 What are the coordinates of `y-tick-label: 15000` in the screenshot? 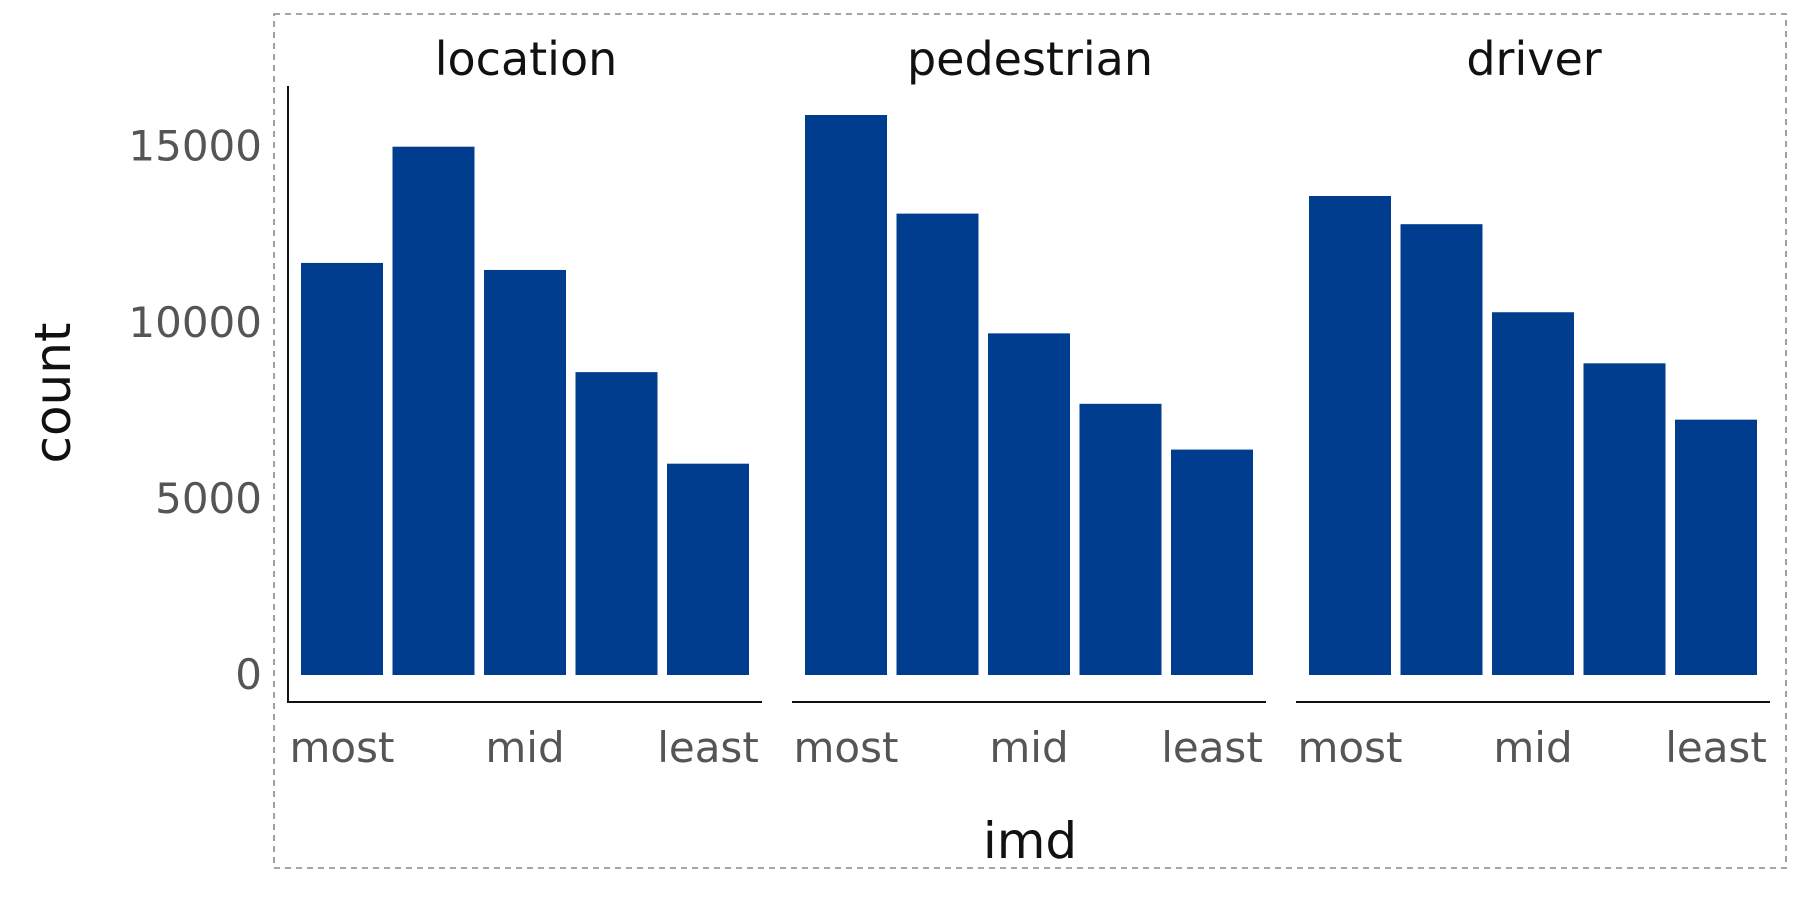 It's located at (195, 146).